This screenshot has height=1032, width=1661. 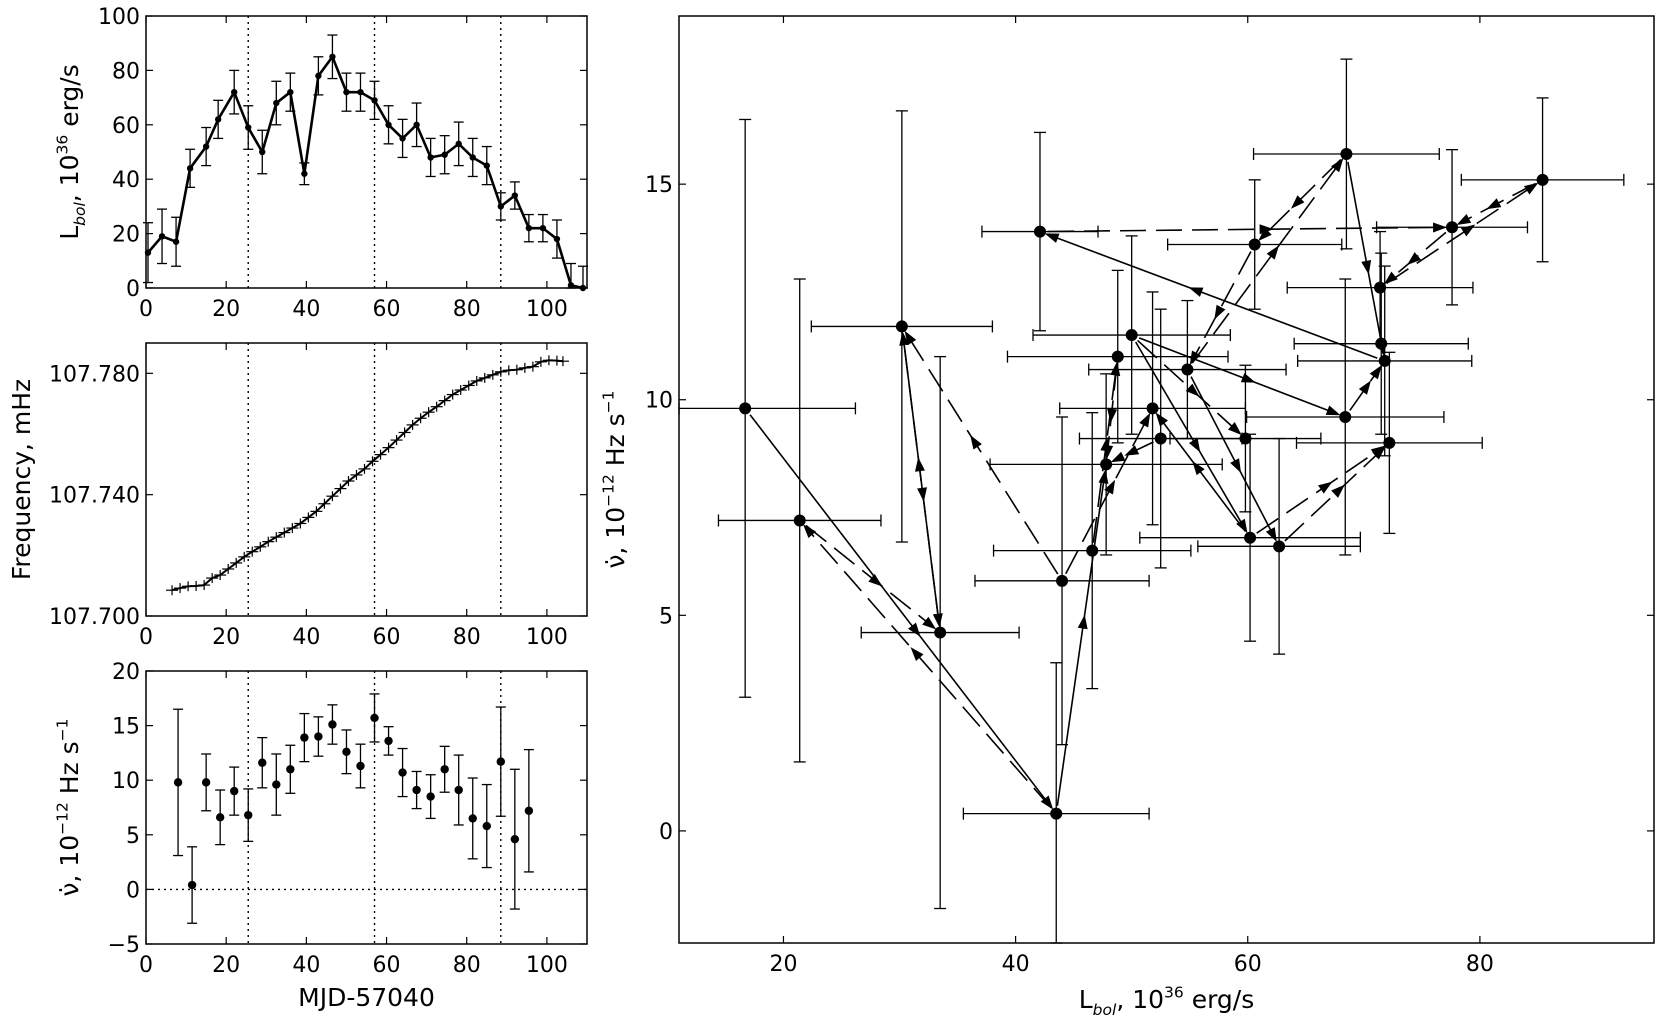 What do you see at coordinates (666, 616) in the screenshot?
I see `y-tick-label: 5` at bounding box center [666, 616].